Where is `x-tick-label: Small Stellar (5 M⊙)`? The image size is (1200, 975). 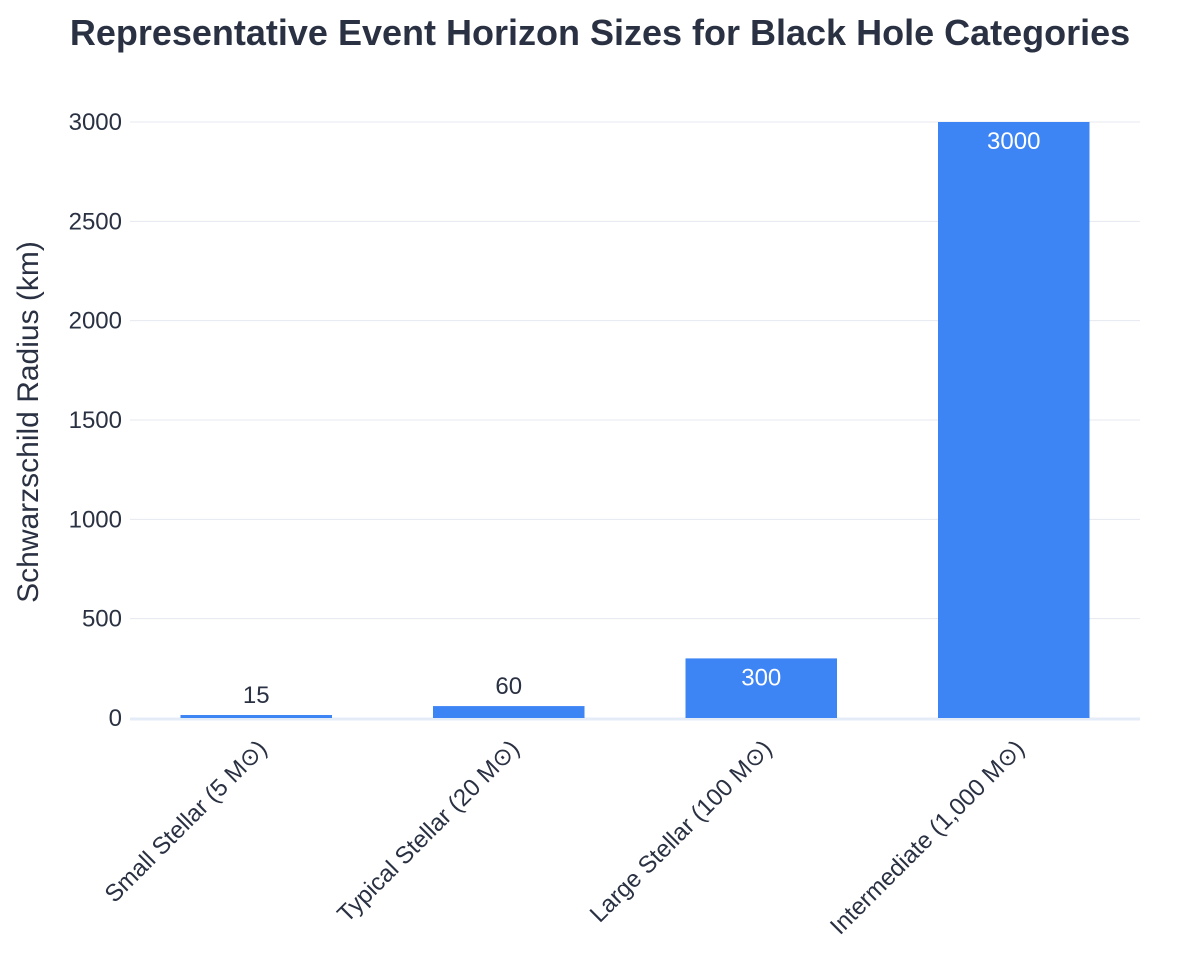
x-tick-label: Small Stellar (5 M⊙) is located at coordinates (186, 821).